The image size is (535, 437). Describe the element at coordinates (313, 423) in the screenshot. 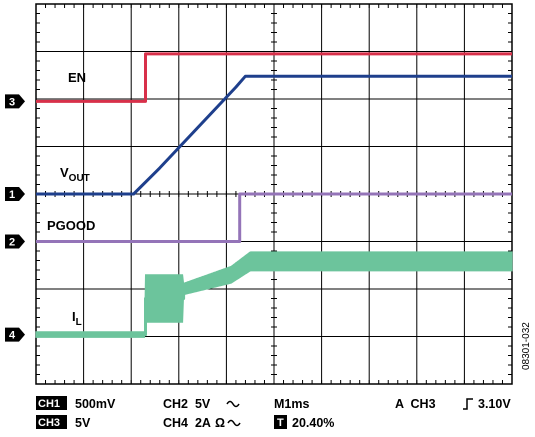

I see `trigger-position: 20.40%` at that location.